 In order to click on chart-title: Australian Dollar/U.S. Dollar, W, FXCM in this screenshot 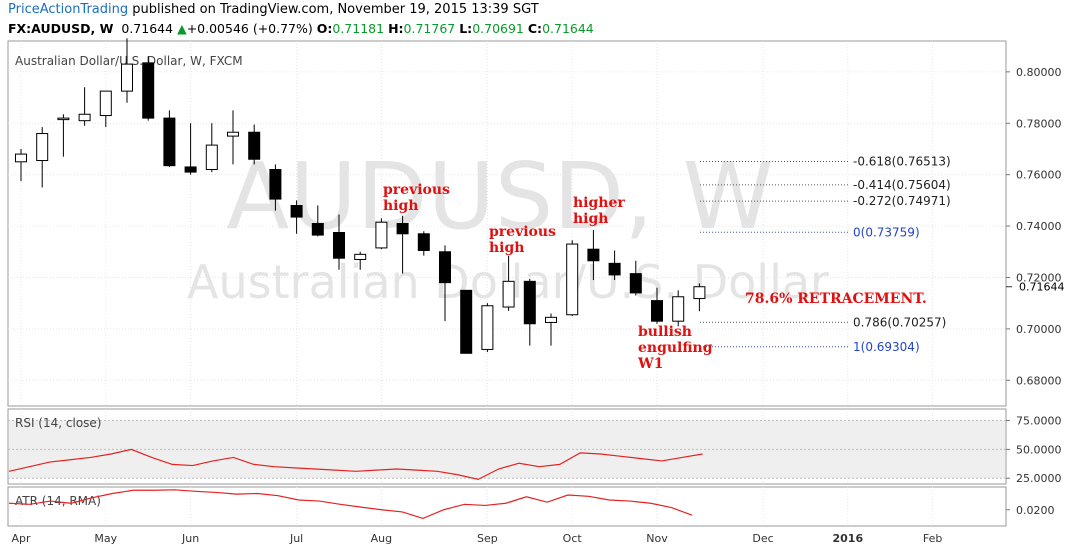, I will do `click(129, 61)`.